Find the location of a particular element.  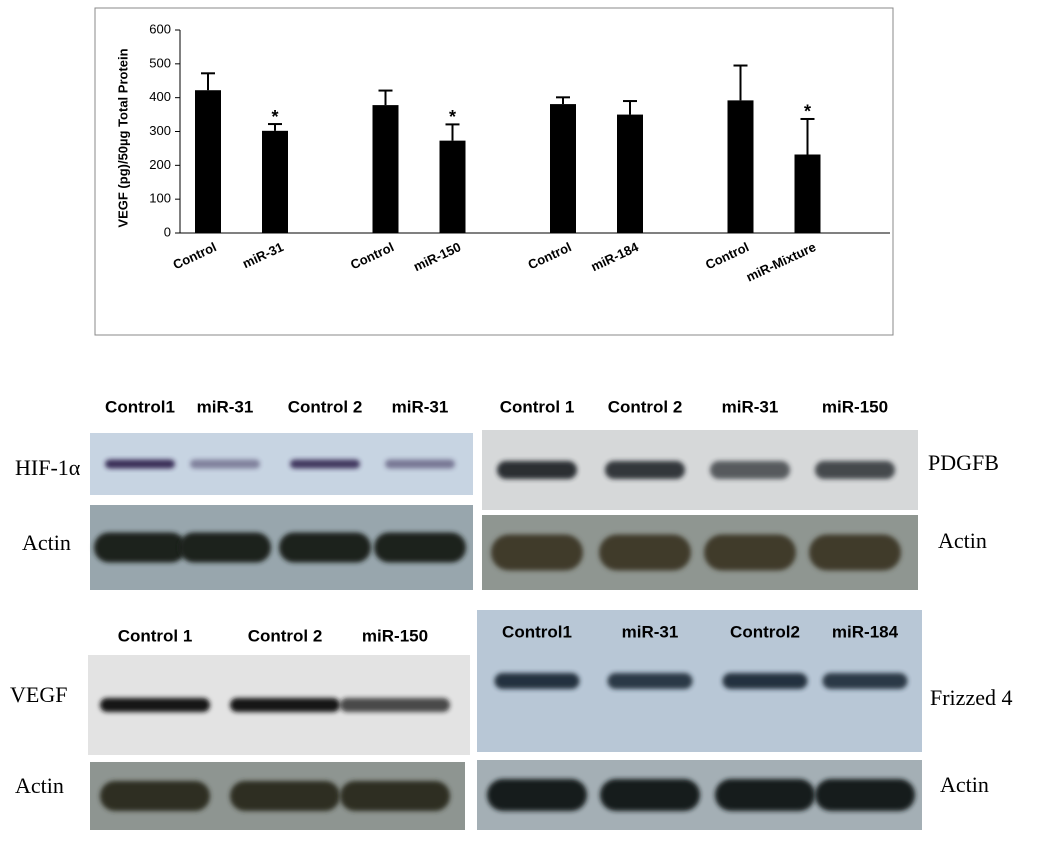

y-tick-label: 400 is located at coordinates (160, 96).